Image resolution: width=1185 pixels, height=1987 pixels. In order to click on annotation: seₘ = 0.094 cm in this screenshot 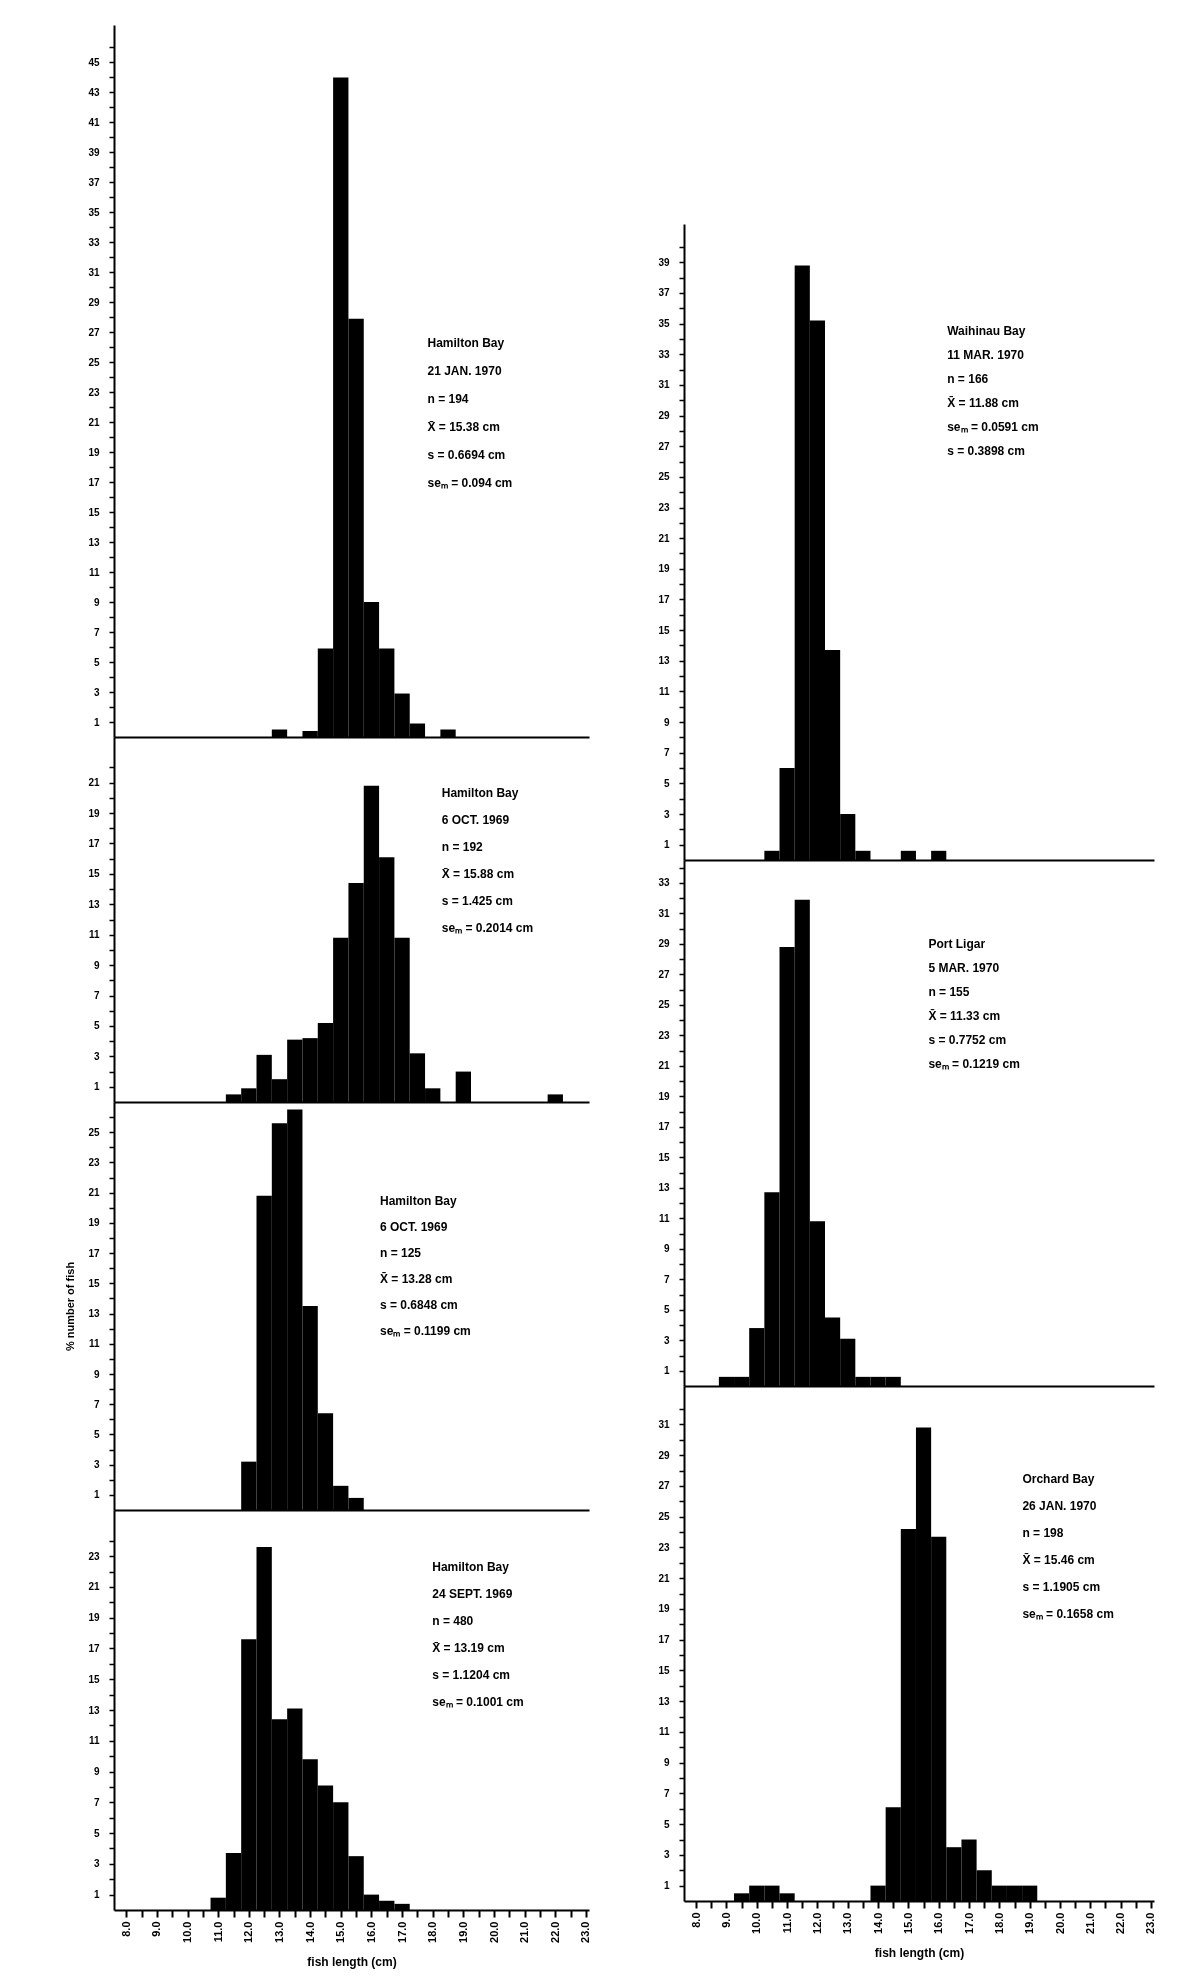, I will do `click(470, 483)`.